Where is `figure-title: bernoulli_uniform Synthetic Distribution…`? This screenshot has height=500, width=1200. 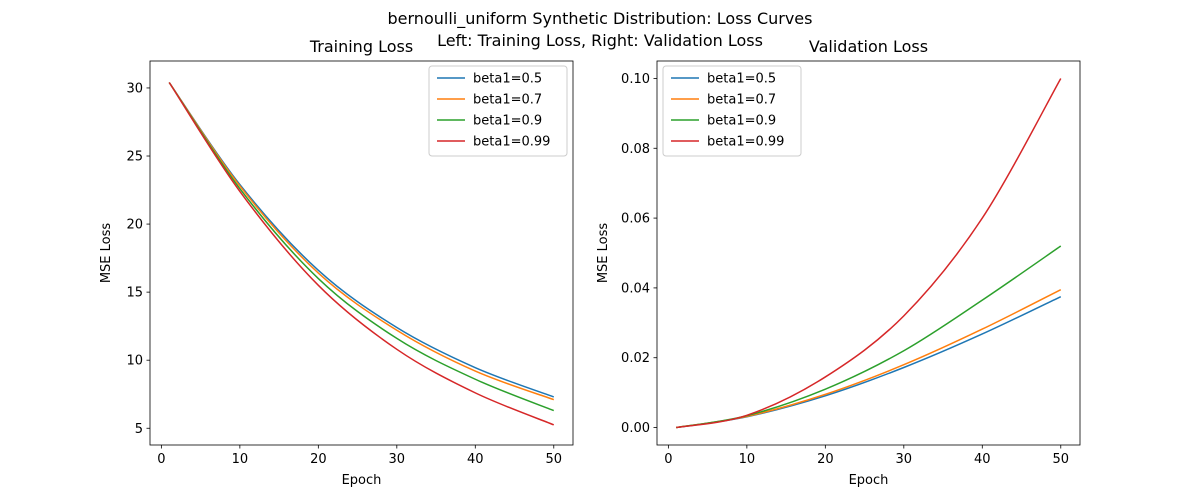
figure-title: bernoulli_uniform Synthetic Distribution… is located at coordinates (600, 19).